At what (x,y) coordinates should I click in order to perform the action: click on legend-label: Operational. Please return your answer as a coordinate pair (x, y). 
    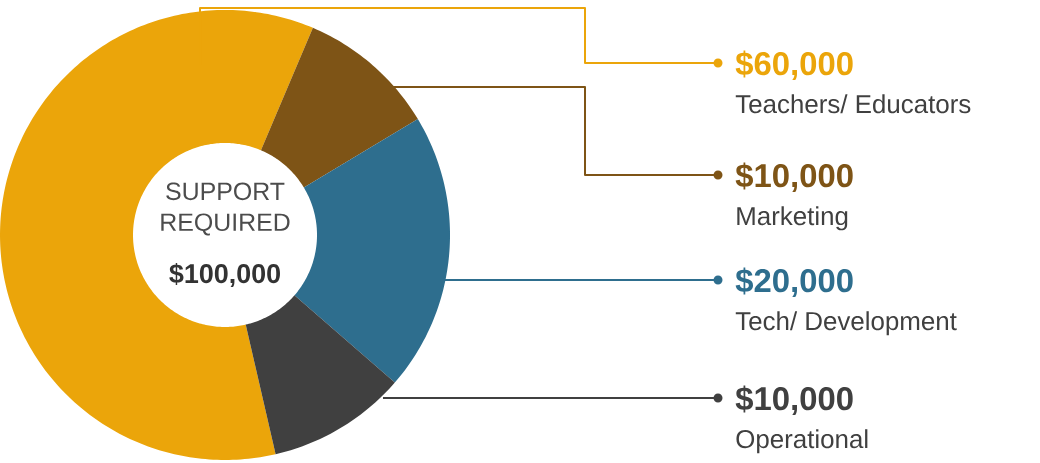
    Looking at the image, I should click on (802, 441).